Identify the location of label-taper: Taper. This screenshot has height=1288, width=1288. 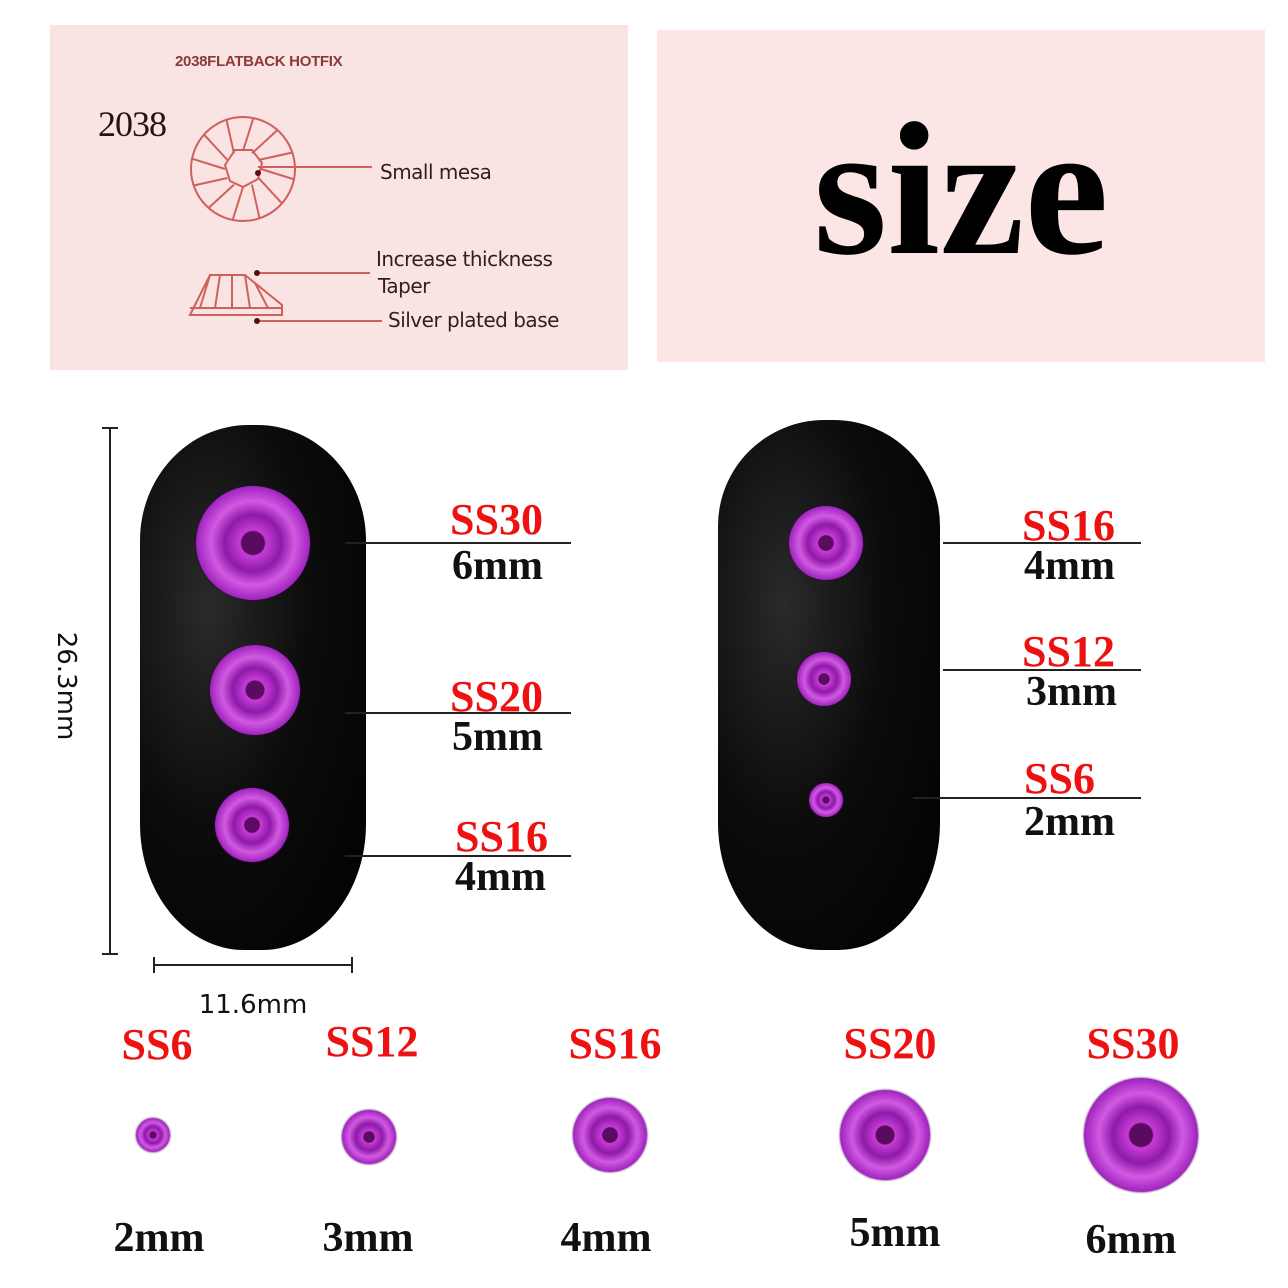
(404, 286).